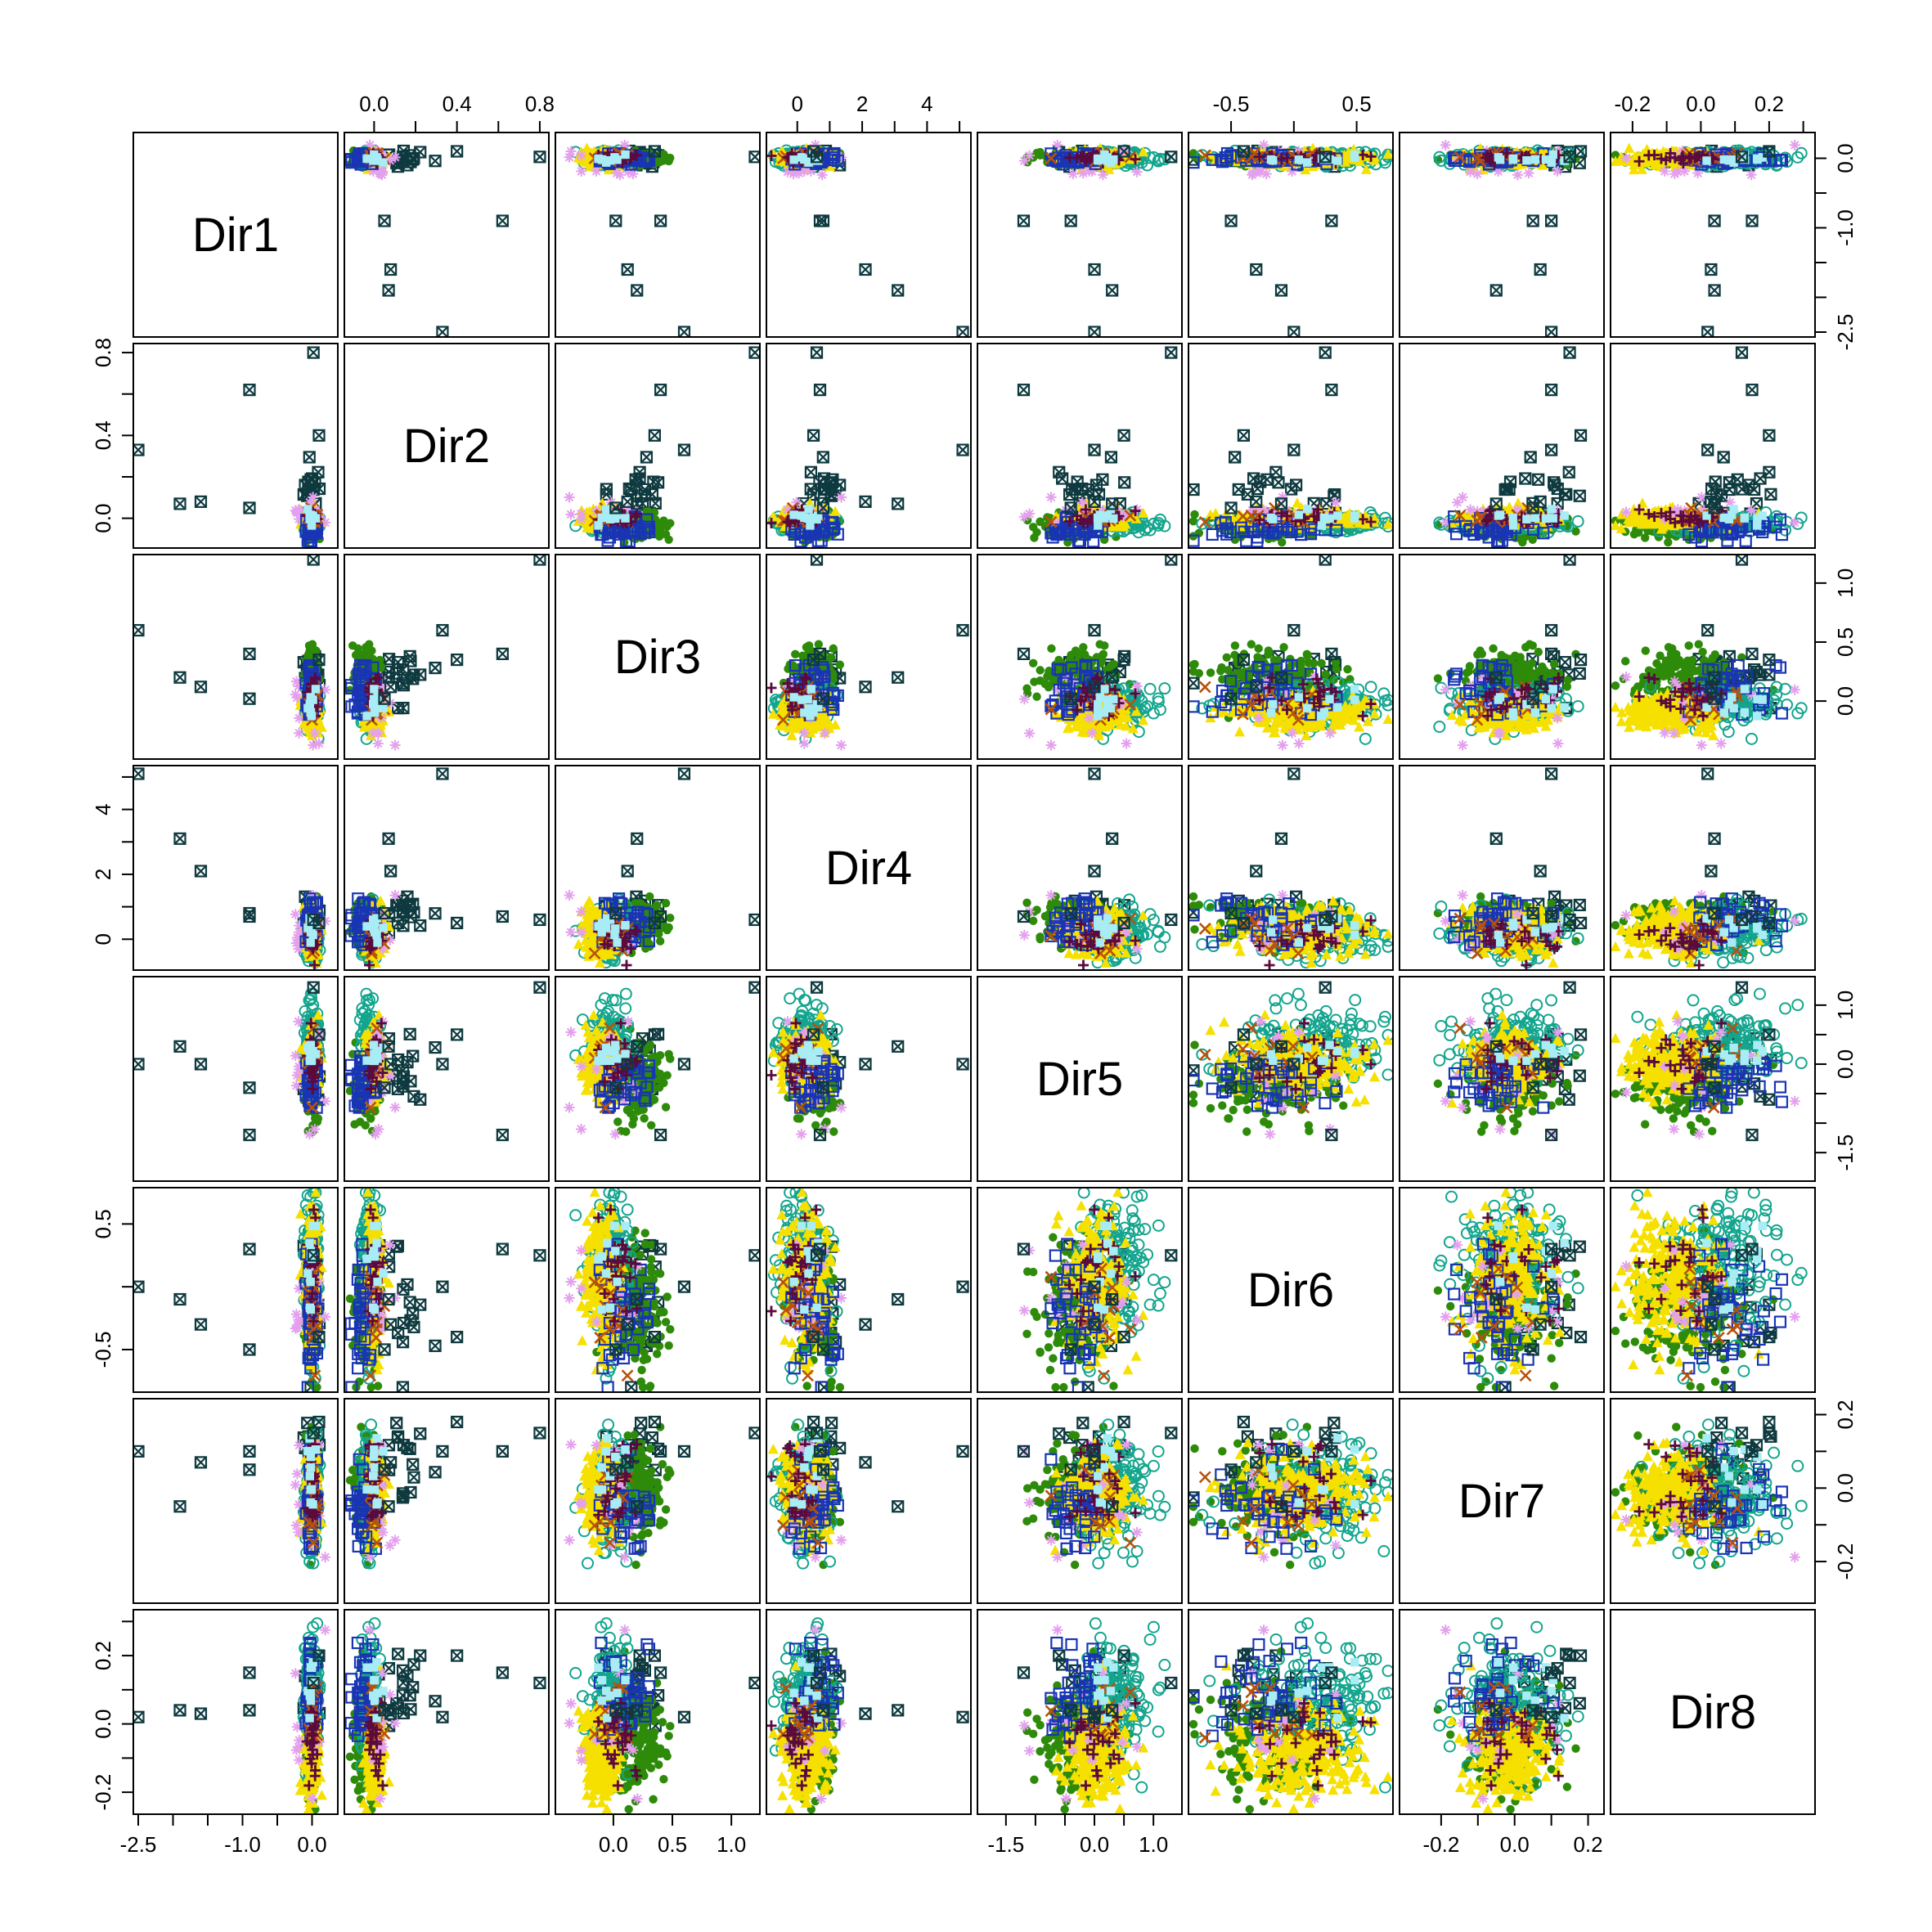  I want to click on panel-Dir1-vs-Dir6, so click(1291, 235).